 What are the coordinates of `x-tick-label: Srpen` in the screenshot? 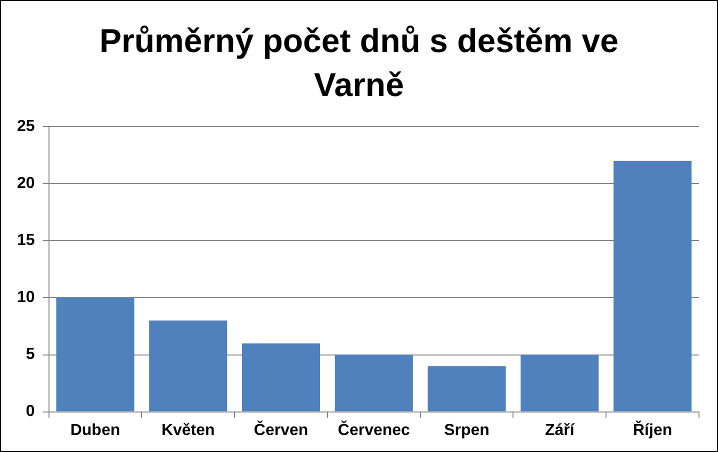 It's located at (467, 430).